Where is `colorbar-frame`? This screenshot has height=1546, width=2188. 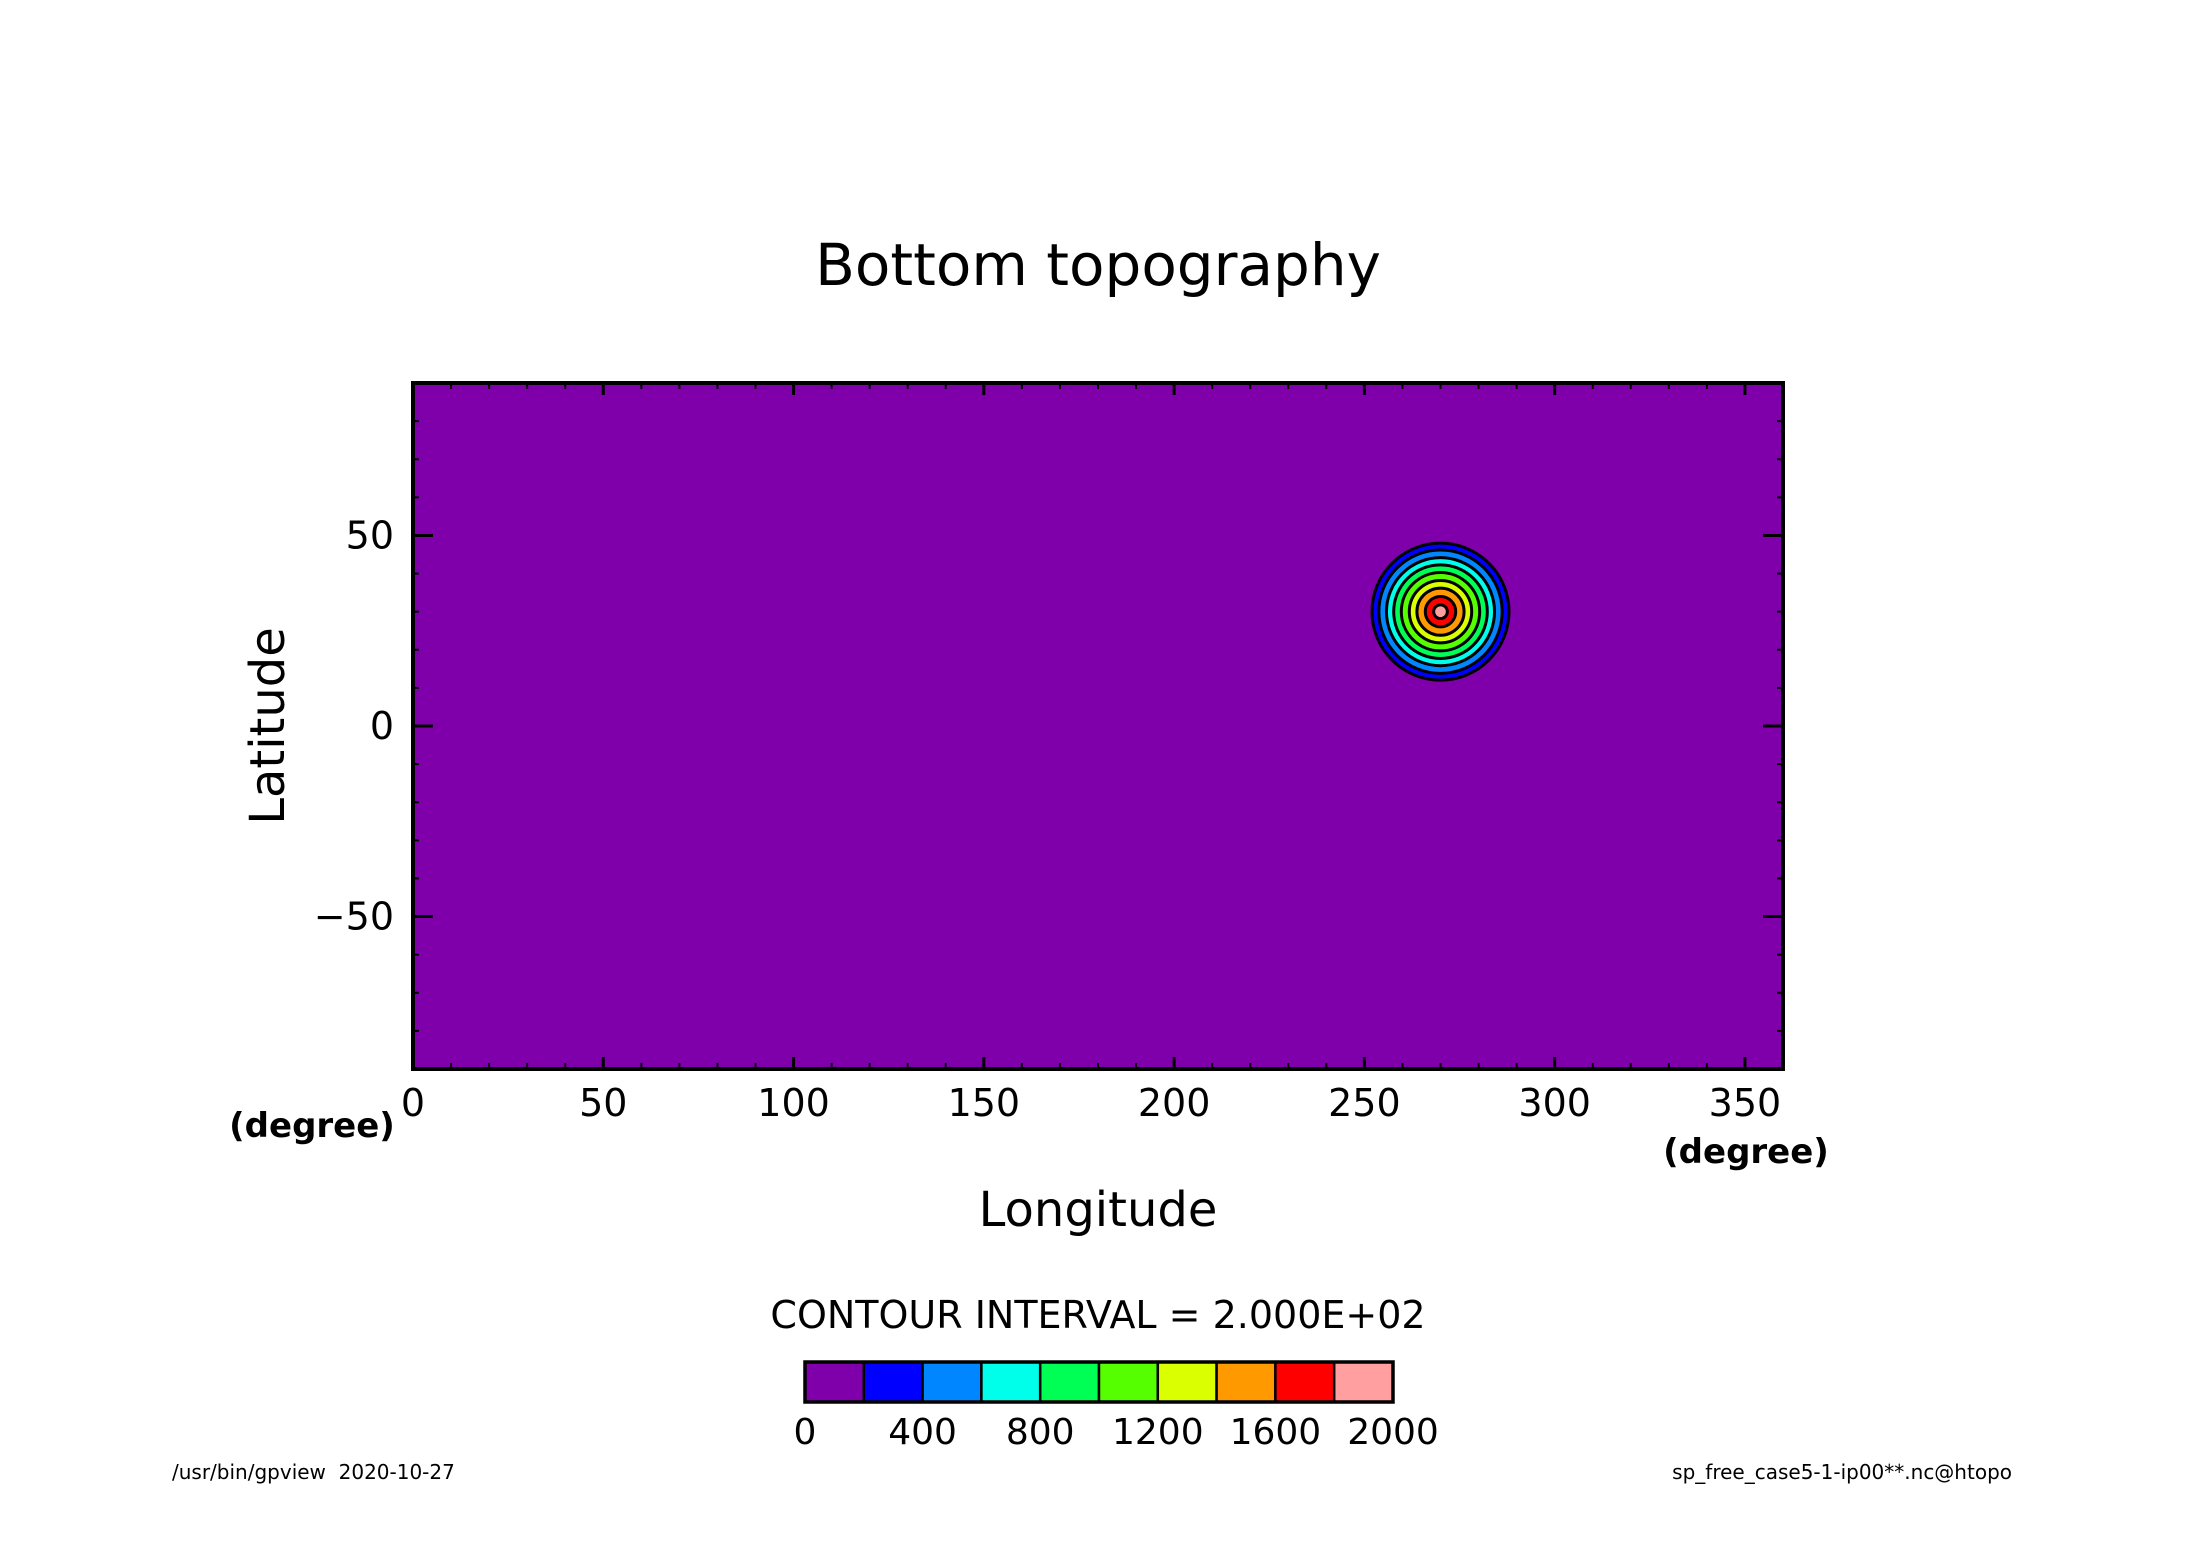 colorbar-frame is located at coordinates (1099, 1382).